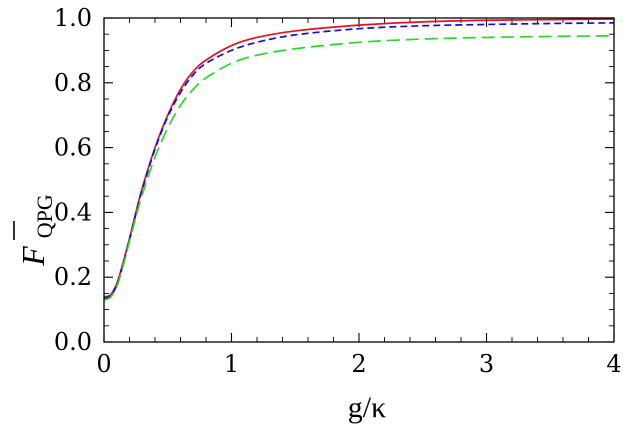 This screenshot has height=430, width=623. I want to click on x-tick-label: 1, so click(231, 364).